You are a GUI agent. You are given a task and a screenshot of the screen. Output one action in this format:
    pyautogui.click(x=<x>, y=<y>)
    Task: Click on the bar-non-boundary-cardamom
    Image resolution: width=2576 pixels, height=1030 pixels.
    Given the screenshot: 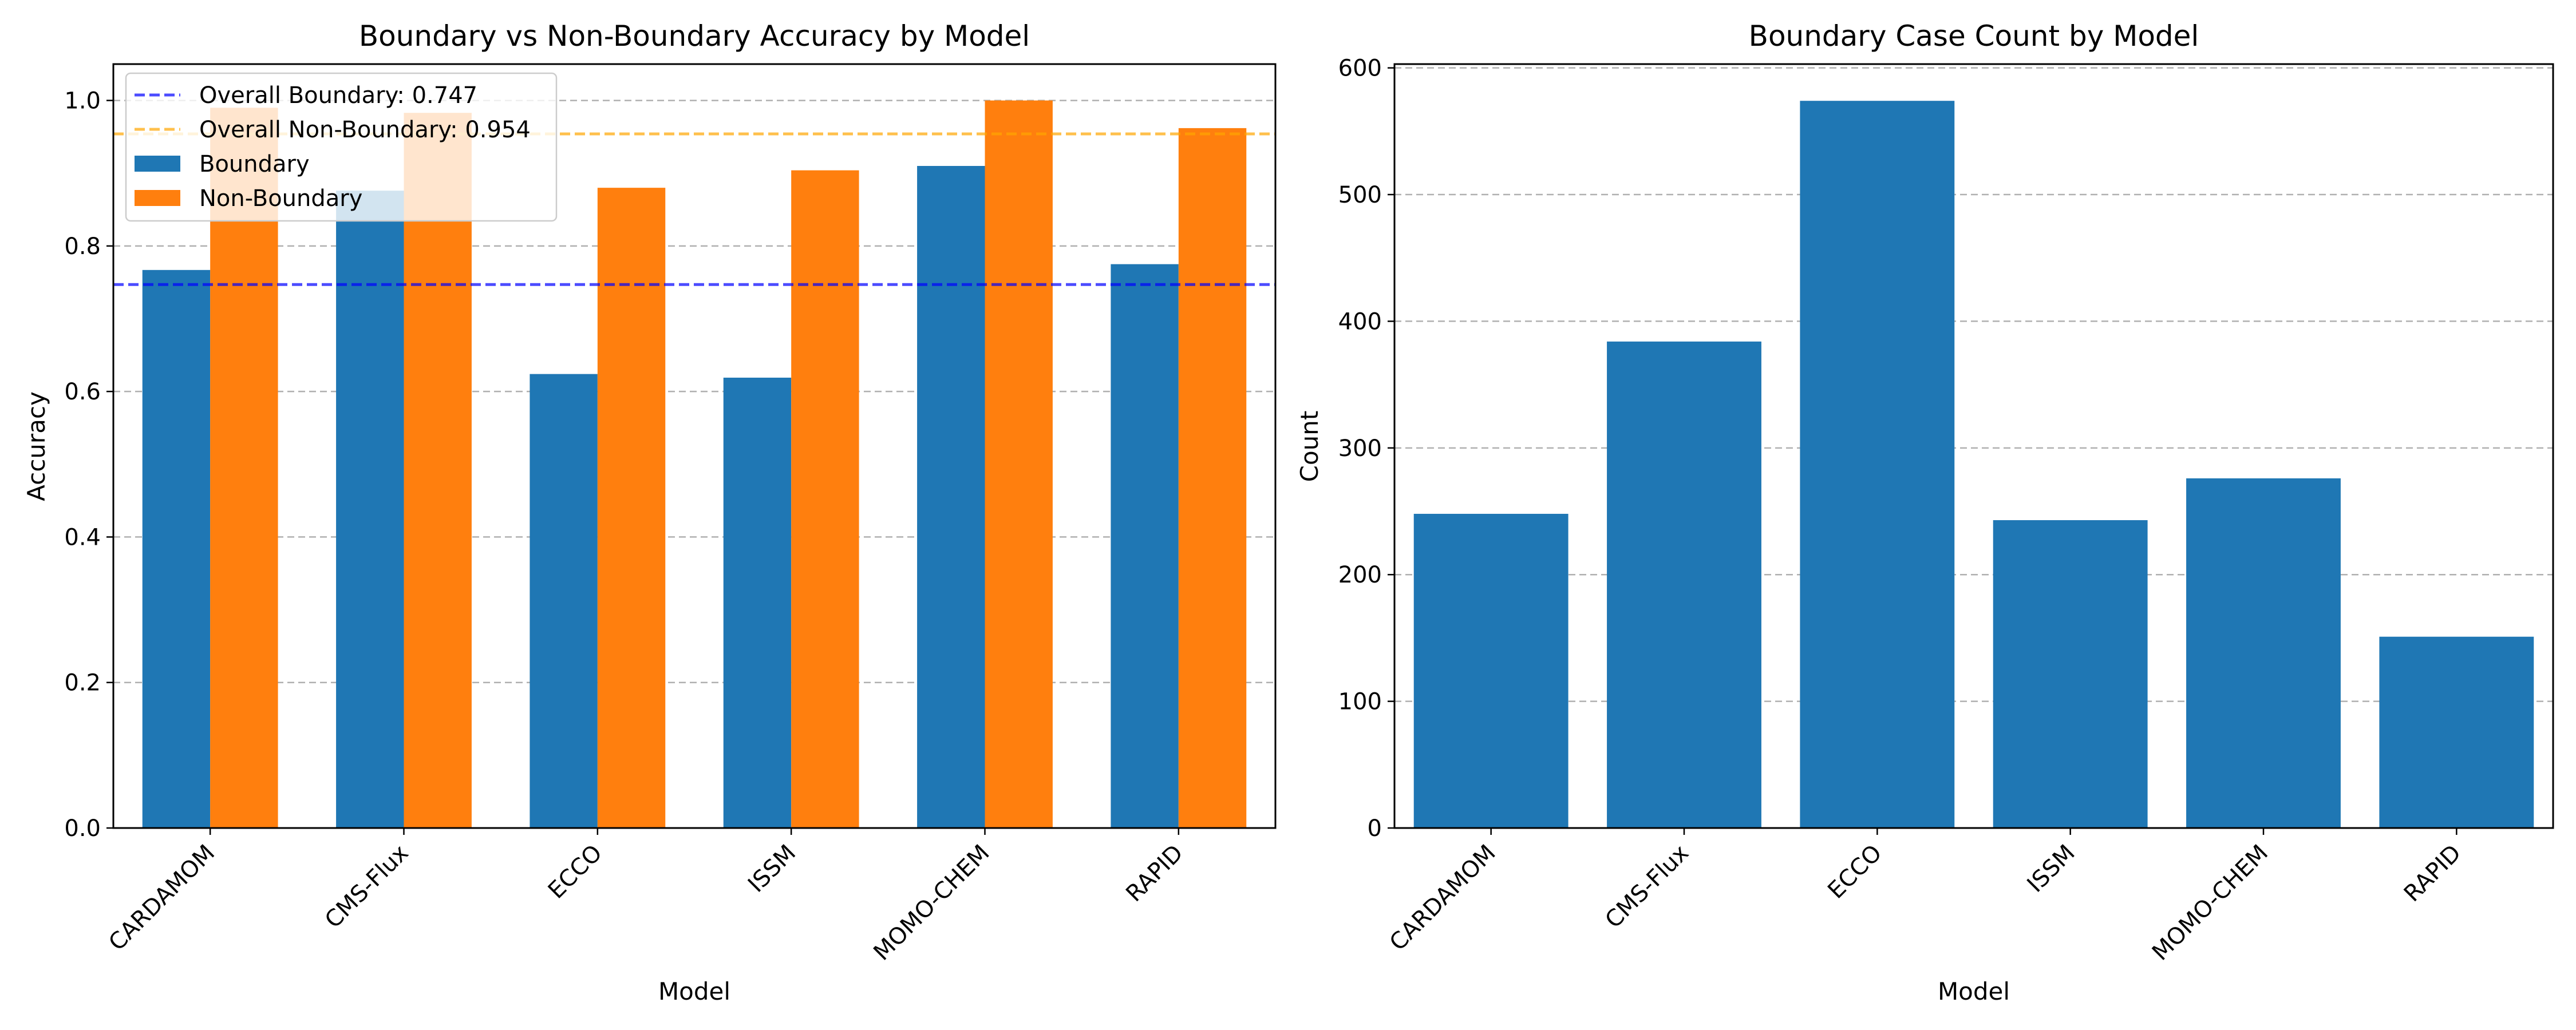 What is the action you would take?
    pyautogui.click(x=244, y=468)
    